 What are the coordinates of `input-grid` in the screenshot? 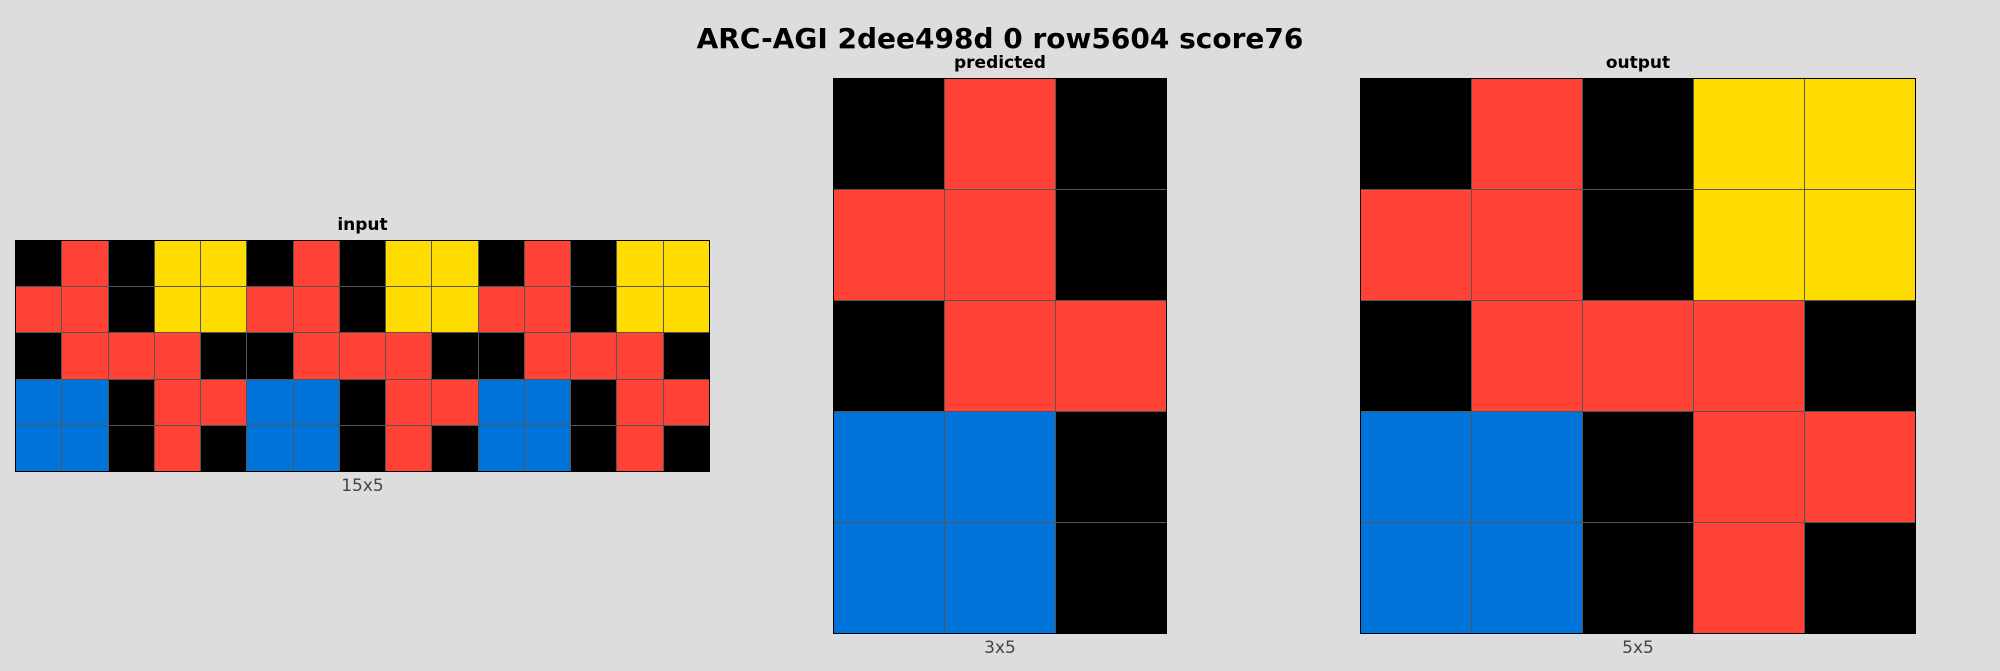 It's located at (362, 356).